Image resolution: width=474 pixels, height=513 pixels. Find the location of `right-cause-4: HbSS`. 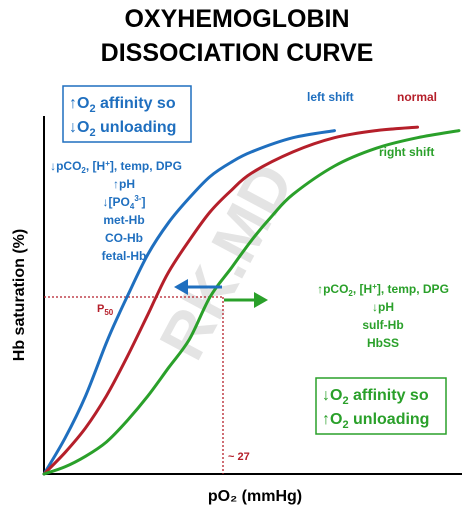

right-cause-4: HbSS is located at coordinates (383, 343).